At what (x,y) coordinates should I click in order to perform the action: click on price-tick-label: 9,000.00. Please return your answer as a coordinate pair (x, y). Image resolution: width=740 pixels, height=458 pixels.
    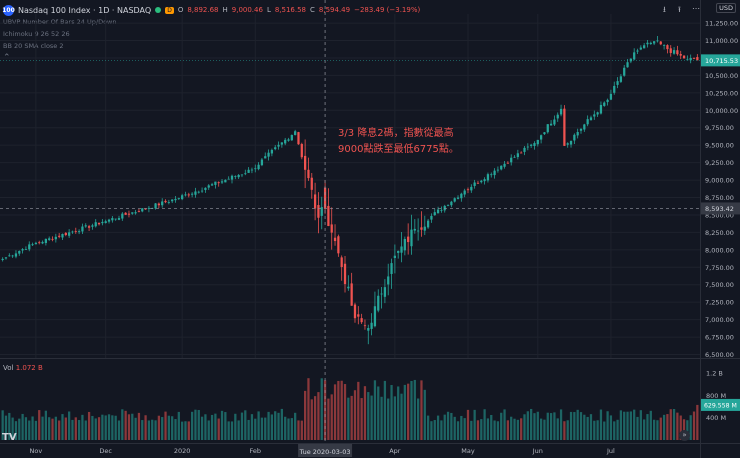
    Looking at the image, I should click on (719, 181).